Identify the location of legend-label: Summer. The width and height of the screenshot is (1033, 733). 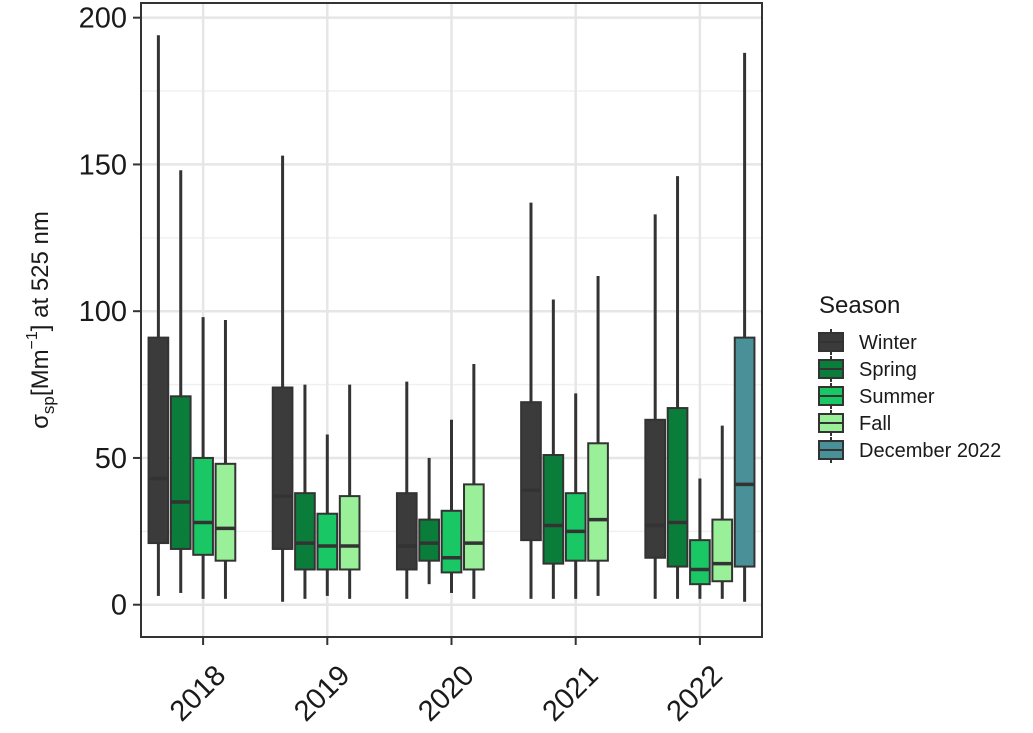
(897, 397).